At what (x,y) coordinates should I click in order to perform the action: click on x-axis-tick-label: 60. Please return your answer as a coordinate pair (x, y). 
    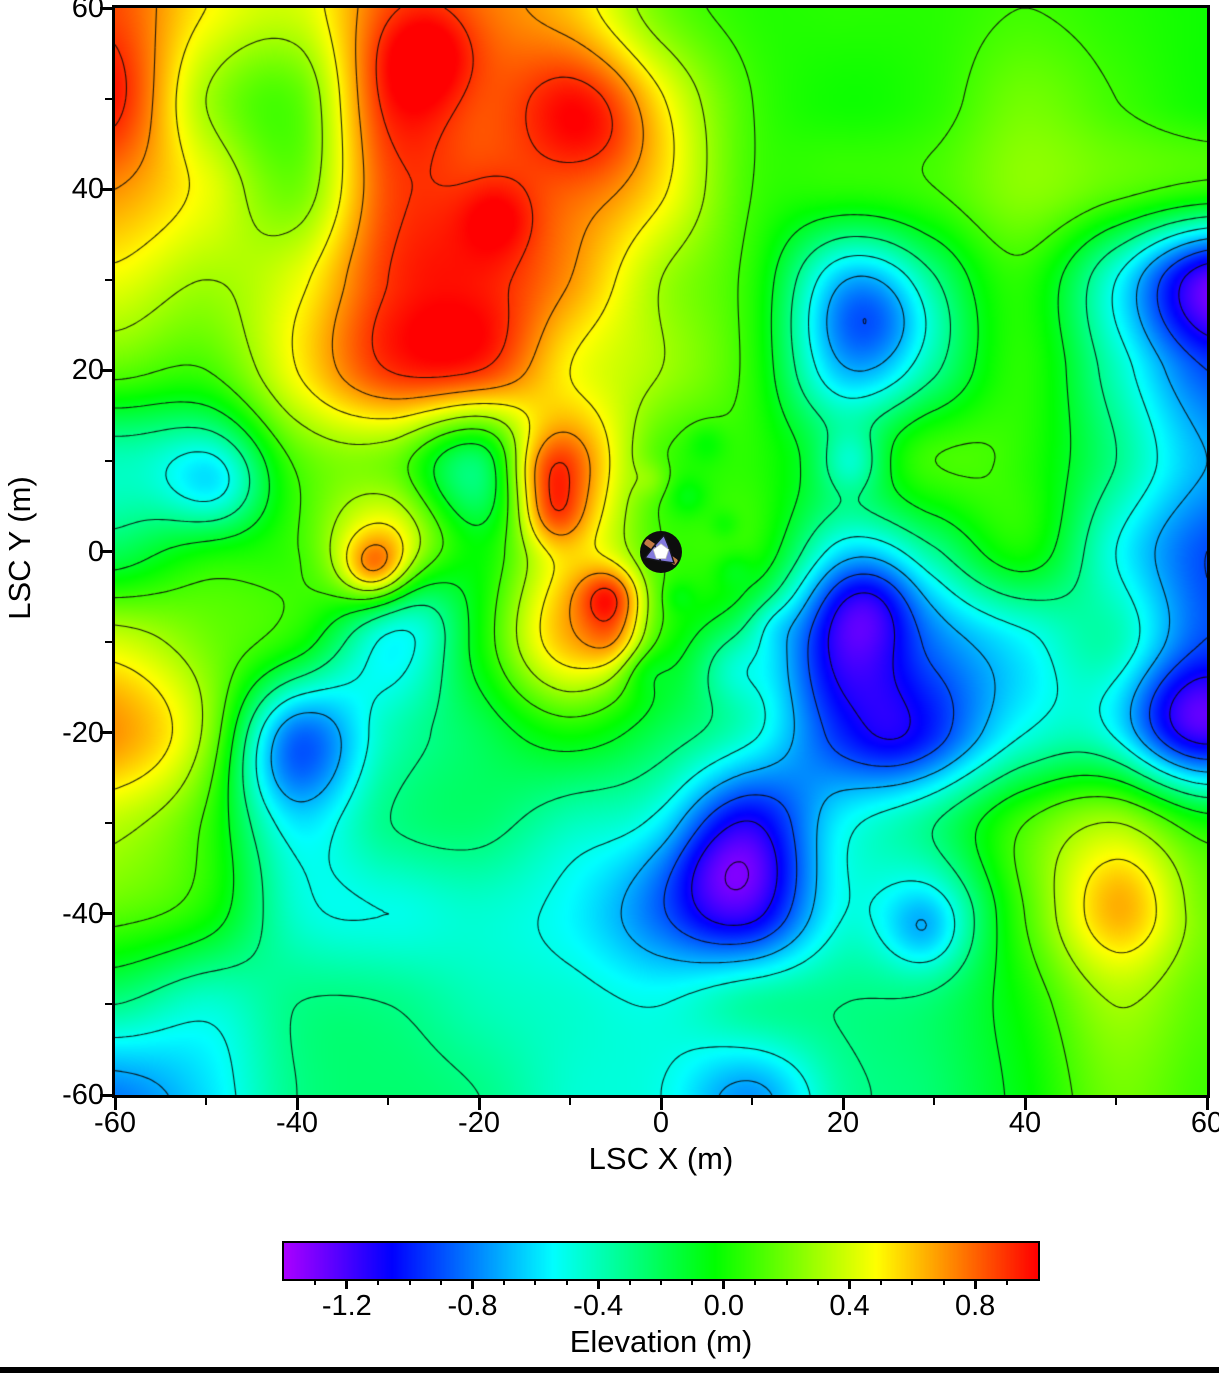
    Looking at the image, I should click on (1204, 1123).